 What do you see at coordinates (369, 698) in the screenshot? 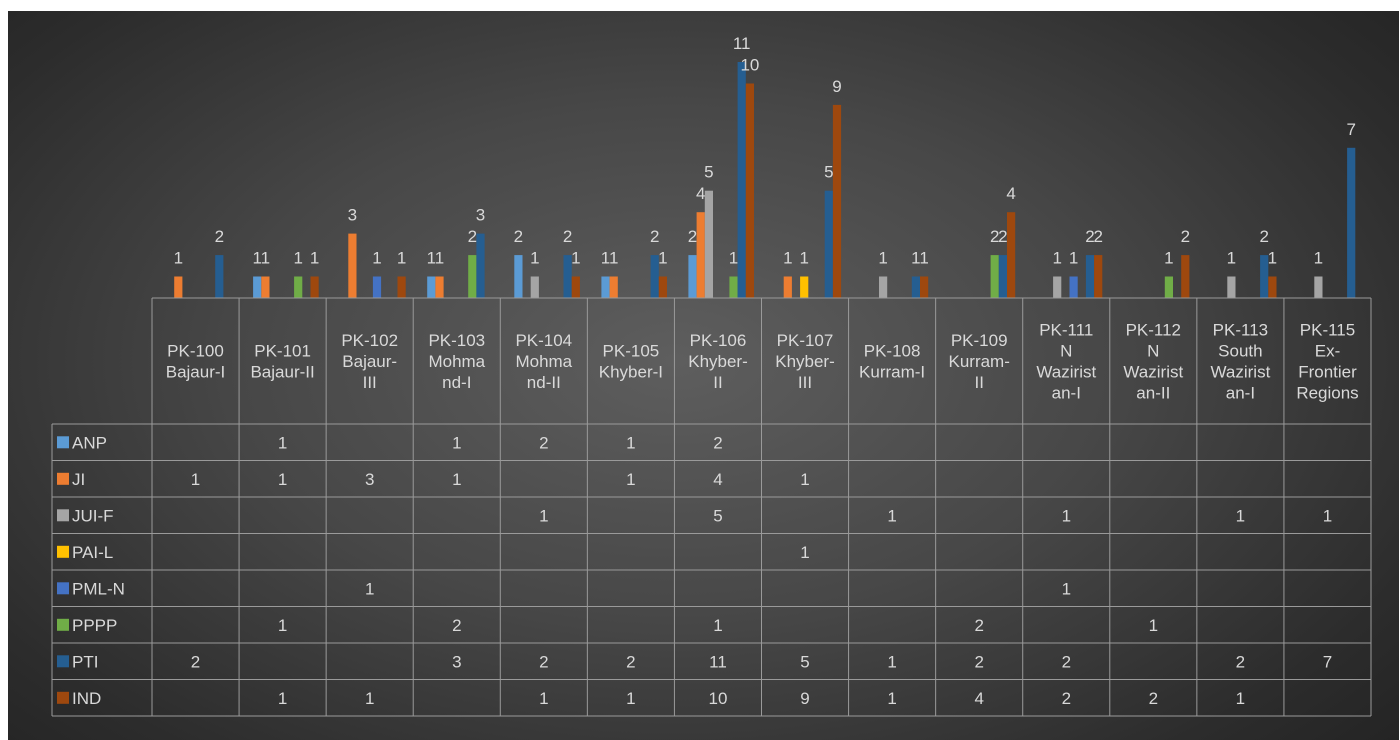
I see `table-cell-ind-2: 1` at bounding box center [369, 698].